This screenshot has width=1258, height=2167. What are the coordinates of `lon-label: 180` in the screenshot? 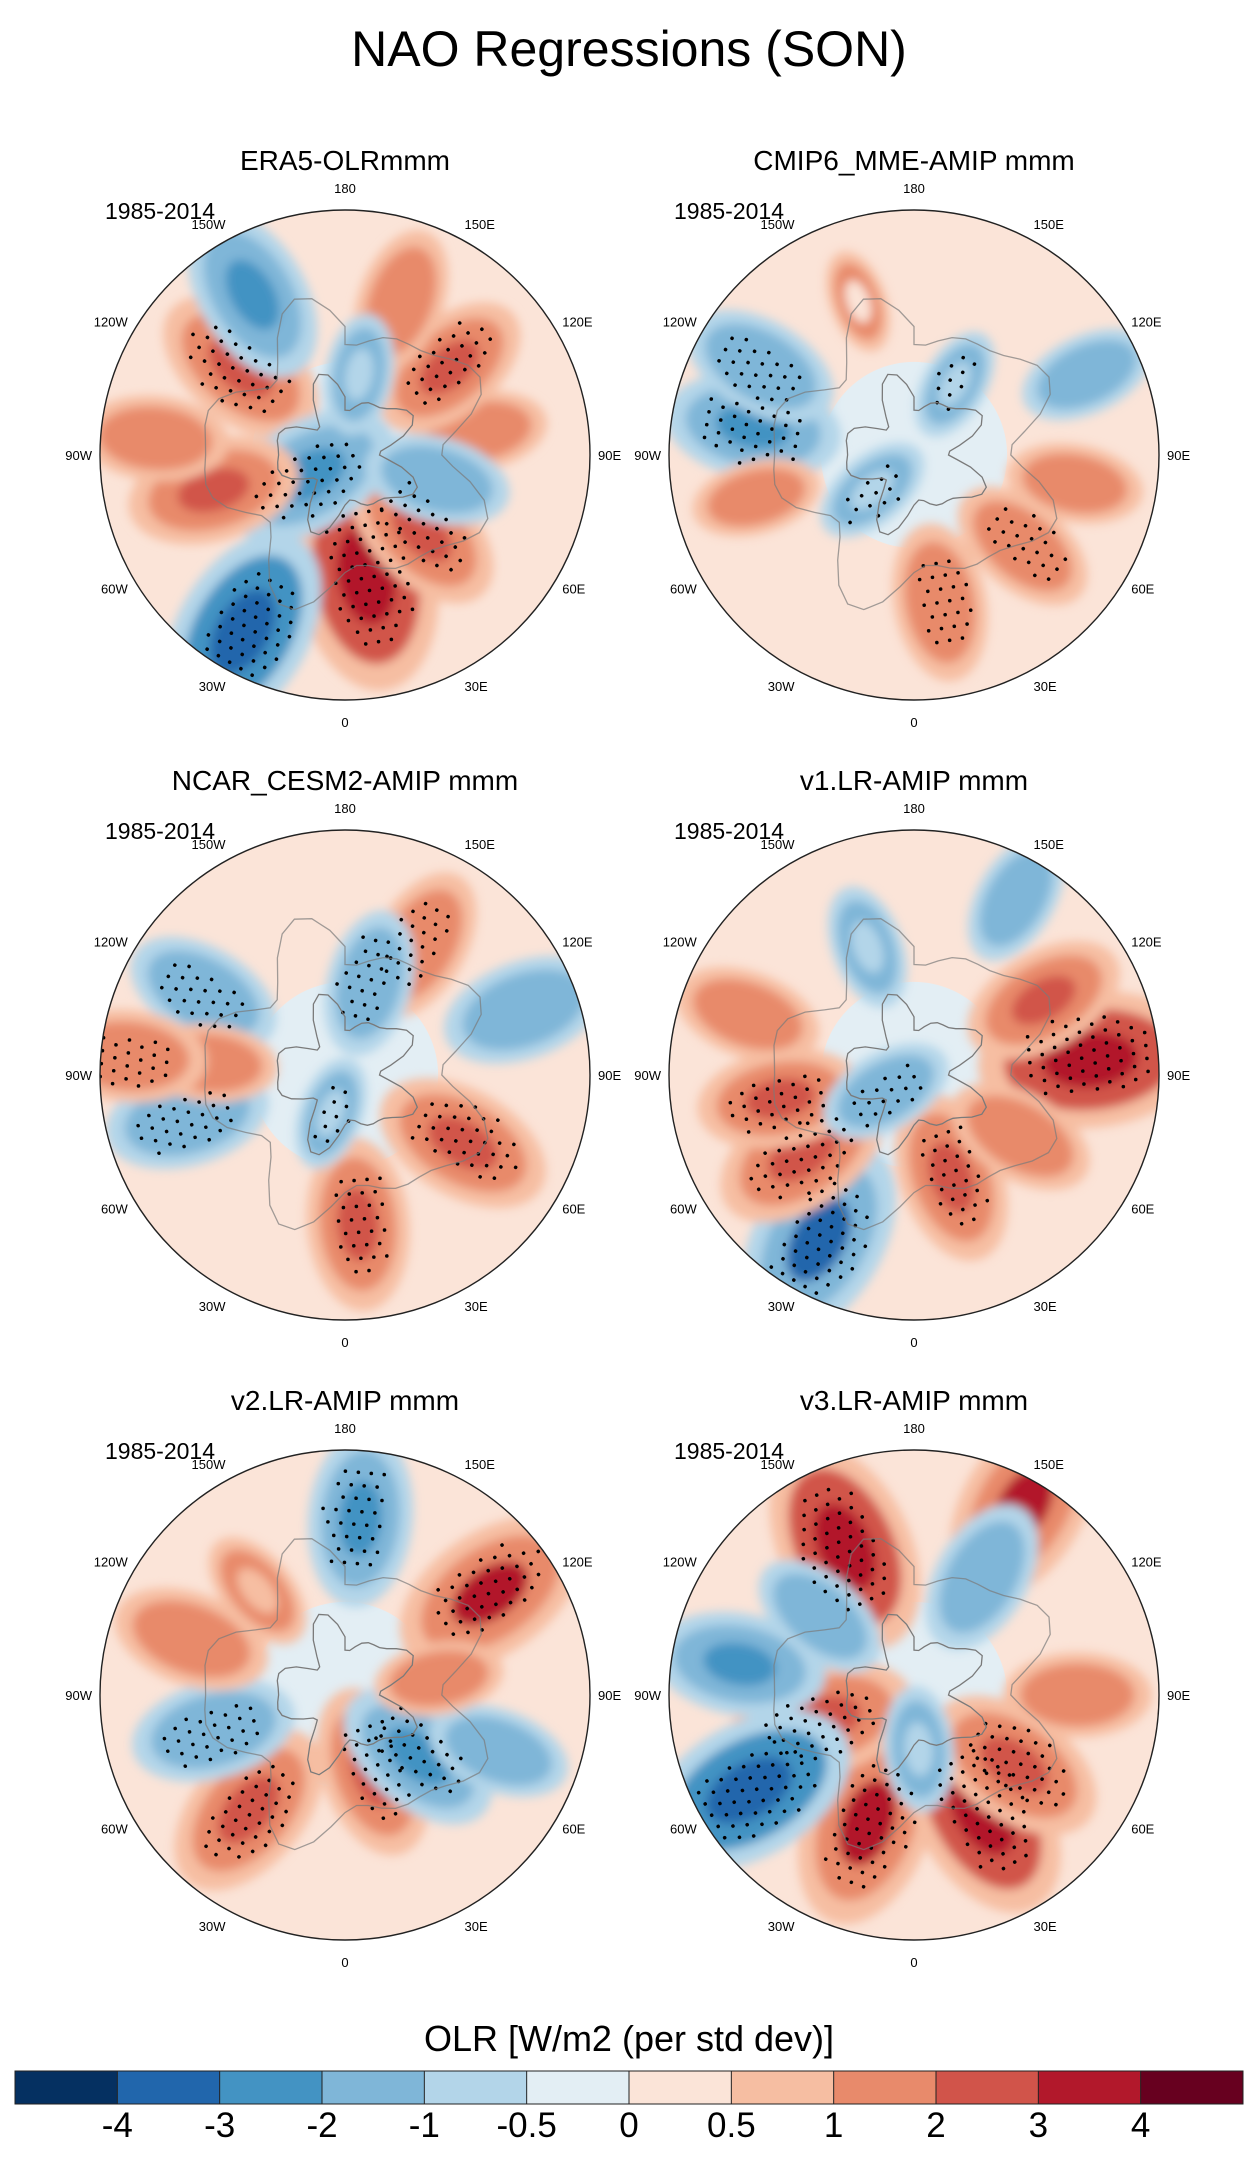 It's located at (914, 808).